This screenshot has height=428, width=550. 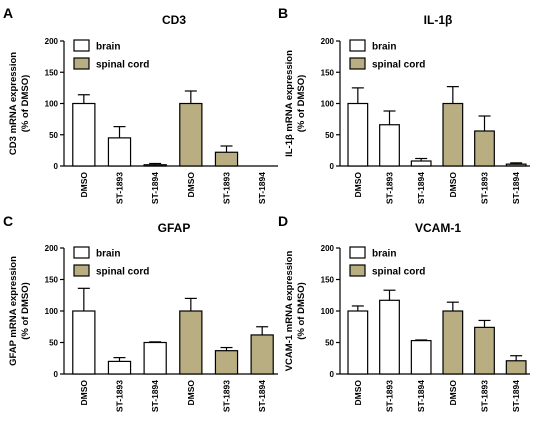 What do you see at coordinates (283, 221) in the screenshot?
I see `panel-letter: D` at bounding box center [283, 221].